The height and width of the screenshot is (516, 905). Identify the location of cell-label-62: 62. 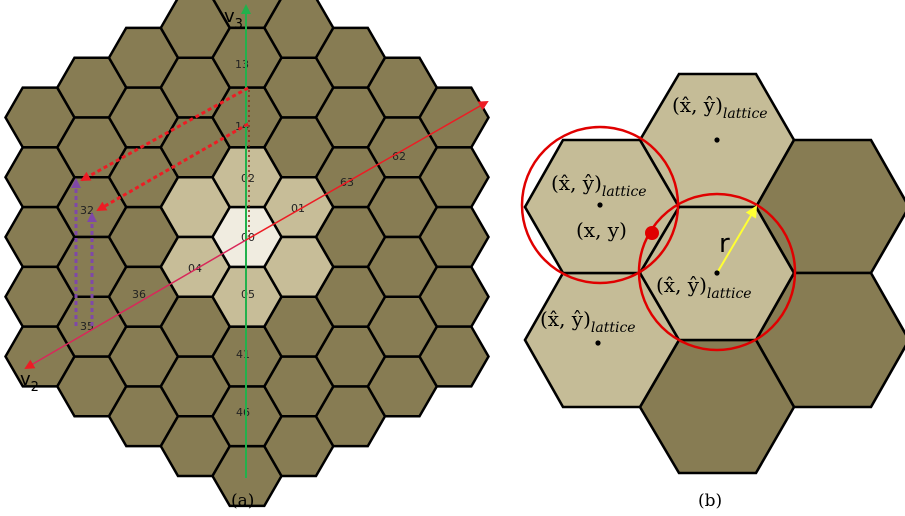
(399, 156).